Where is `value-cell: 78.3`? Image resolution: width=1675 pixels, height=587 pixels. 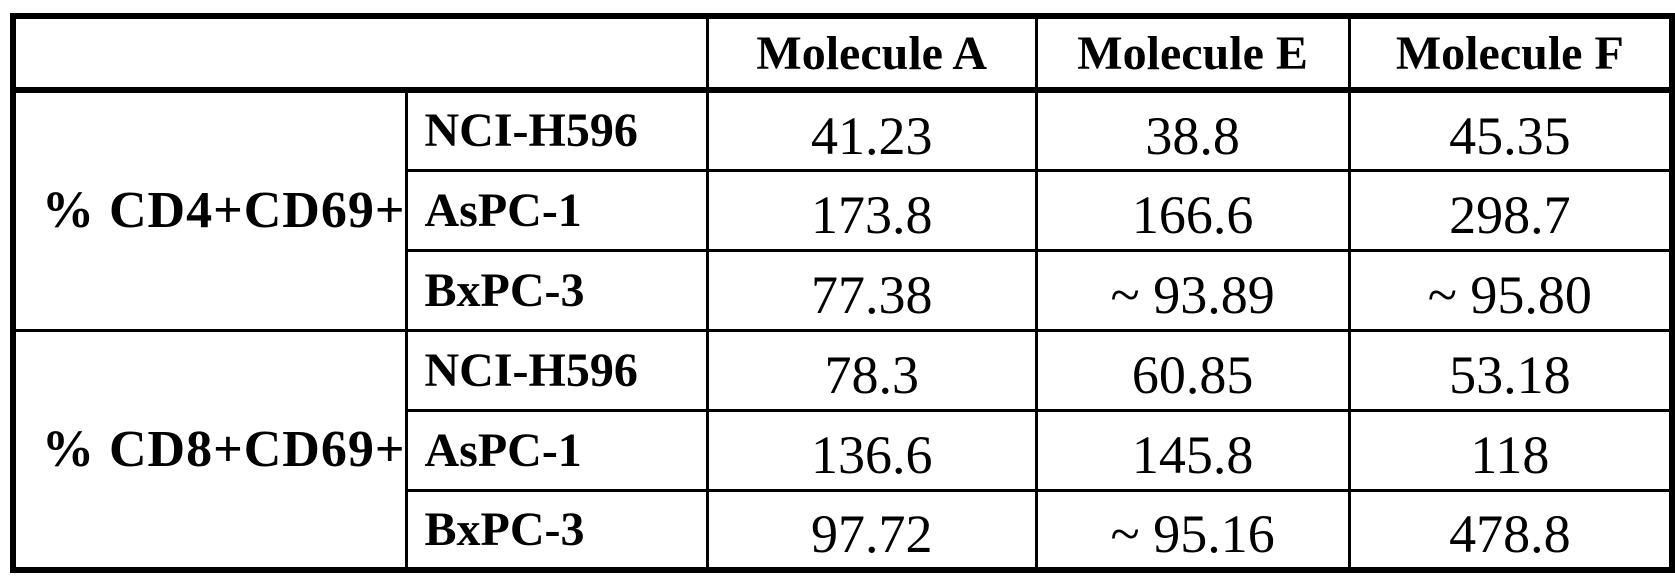 value-cell: 78.3 is located at coordinates (871, 370).